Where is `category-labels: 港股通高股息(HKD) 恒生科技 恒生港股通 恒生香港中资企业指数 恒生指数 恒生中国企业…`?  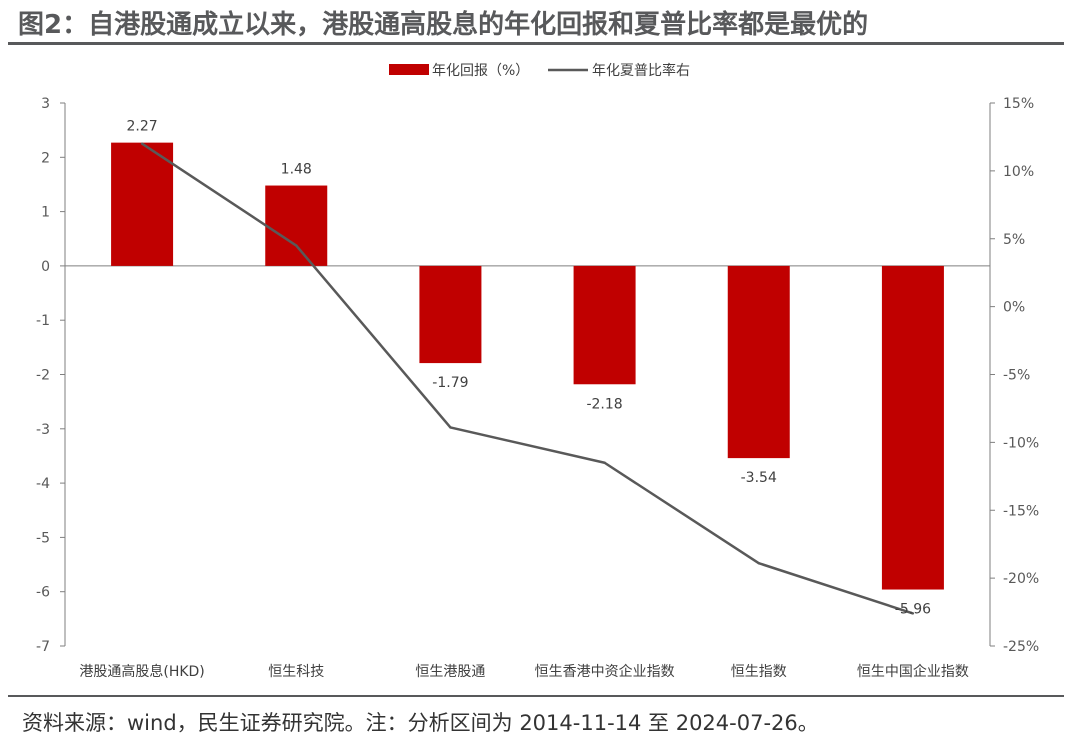
category-labels: 港股通高股息(HKD) 恒生科技 恒生港股通 恒生香港中资企业指数 恒生指数 恒生中国企业… is located at coordinates (524, 671).